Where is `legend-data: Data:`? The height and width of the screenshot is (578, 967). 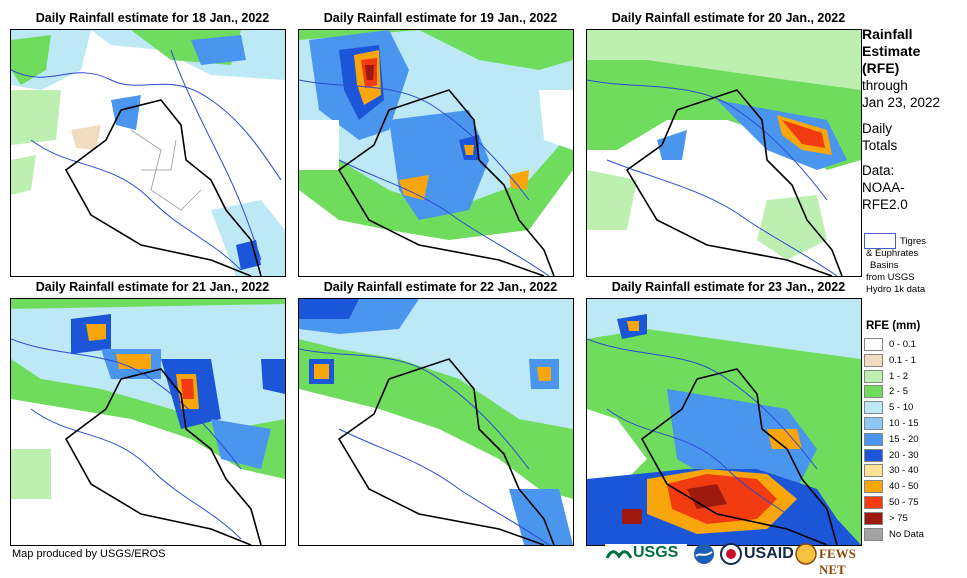
legend-data: Data: is located at coordinates (878, 170).